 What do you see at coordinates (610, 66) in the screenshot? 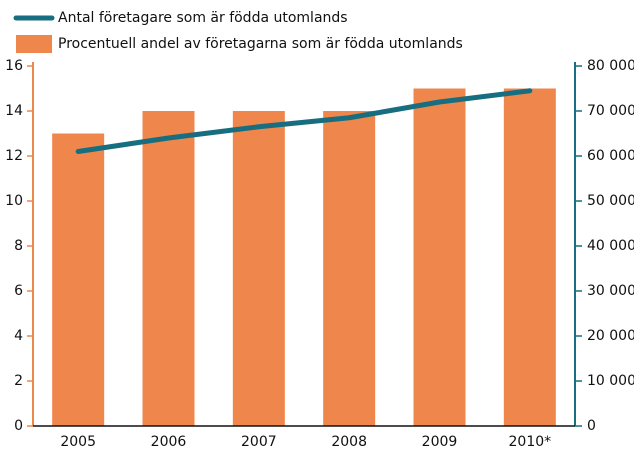
I see `y2-tick-label: 80 000` at bounding box center [610, 66].